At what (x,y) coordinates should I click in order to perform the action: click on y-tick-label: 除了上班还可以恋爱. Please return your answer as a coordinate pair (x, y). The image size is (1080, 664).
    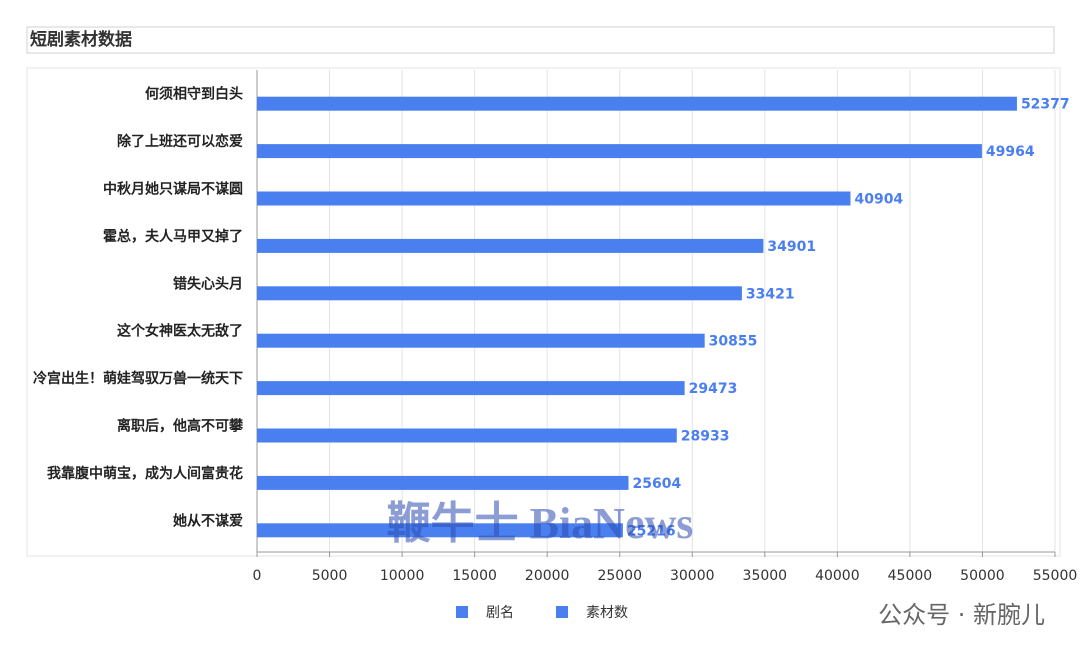
    Looking at the image, I should click on (180, 141).